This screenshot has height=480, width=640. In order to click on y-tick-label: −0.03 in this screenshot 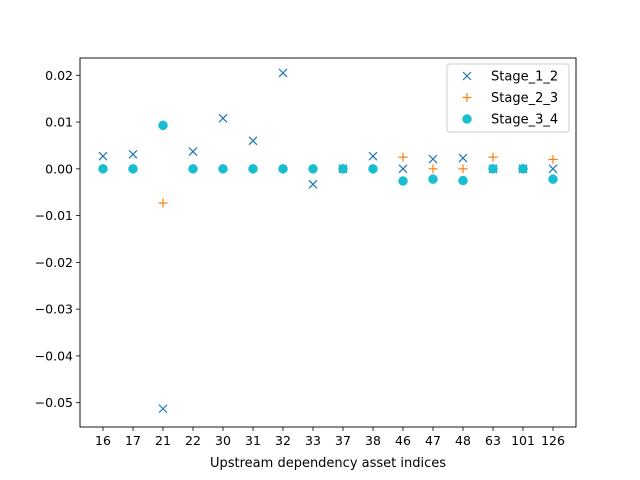, I will do `click(54, 309)`.